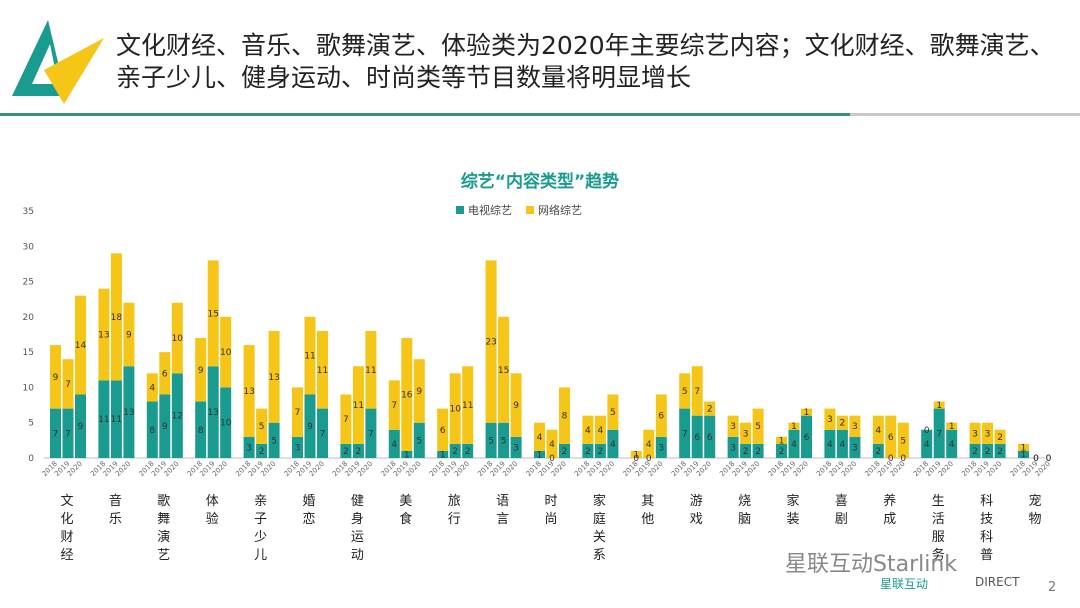 This screenshot has height=608, width=1080. I want to click on category-label: 生, so click(938, 501).